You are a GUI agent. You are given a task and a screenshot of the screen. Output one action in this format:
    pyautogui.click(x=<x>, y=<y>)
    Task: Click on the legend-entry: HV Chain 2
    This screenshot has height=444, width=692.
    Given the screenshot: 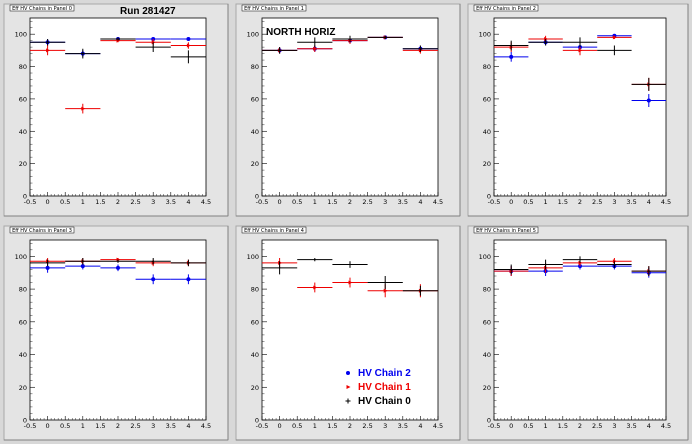 What is the action you would take?
    pyautogui.click(x=378, y=373)
    